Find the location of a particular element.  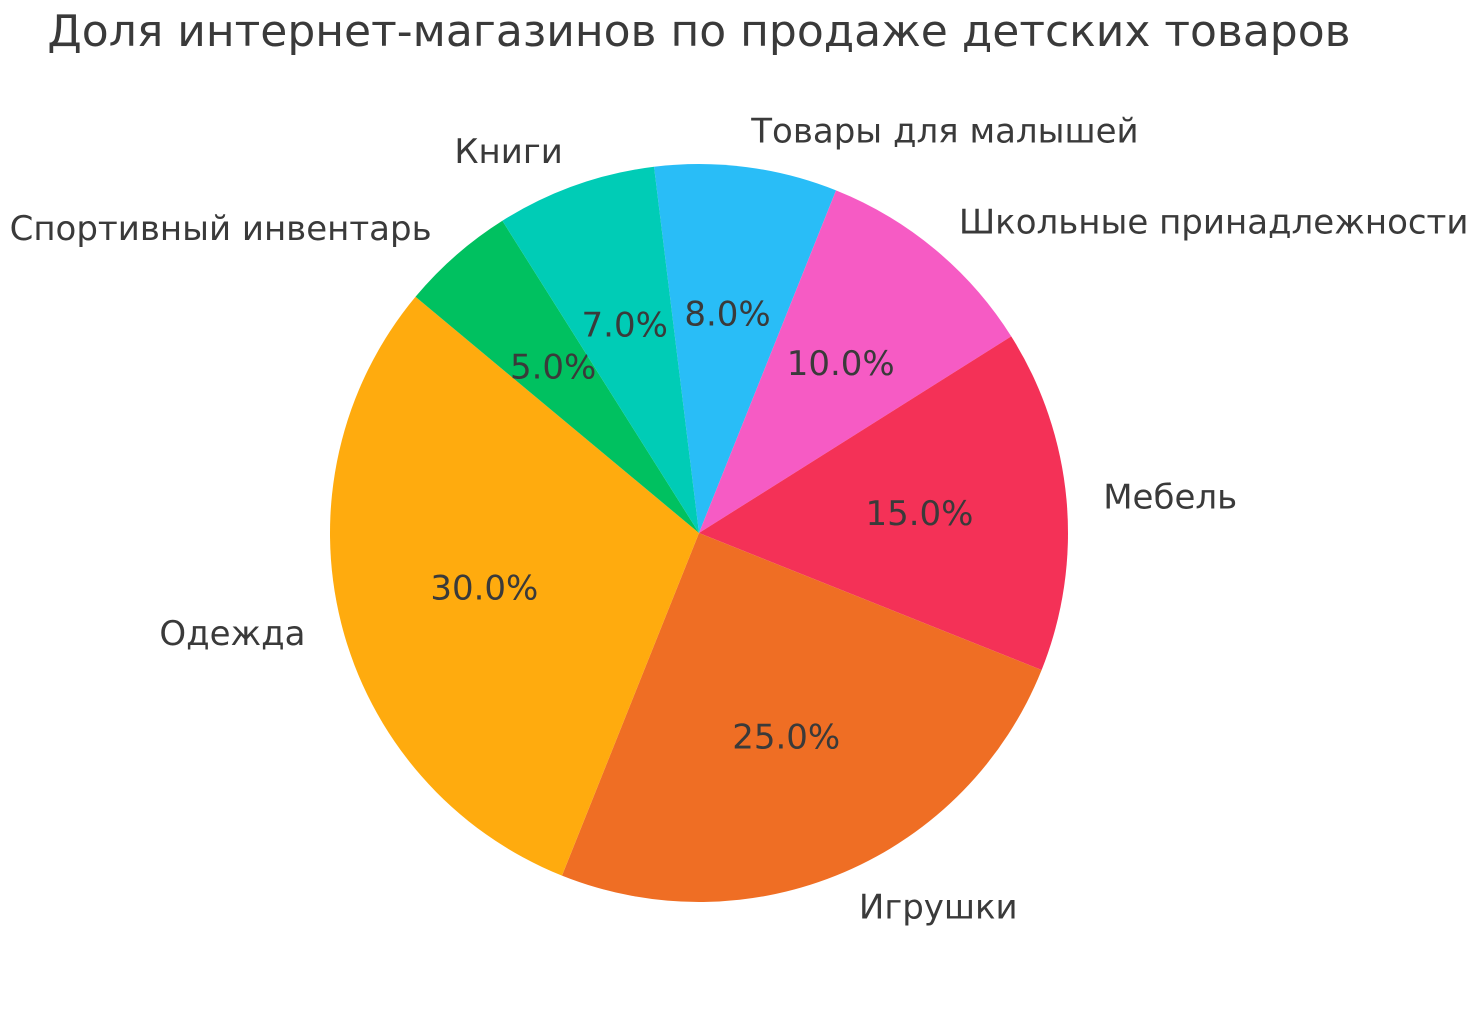

pie-pct-label-4: 30.0% is located at coordinates (484, 589).